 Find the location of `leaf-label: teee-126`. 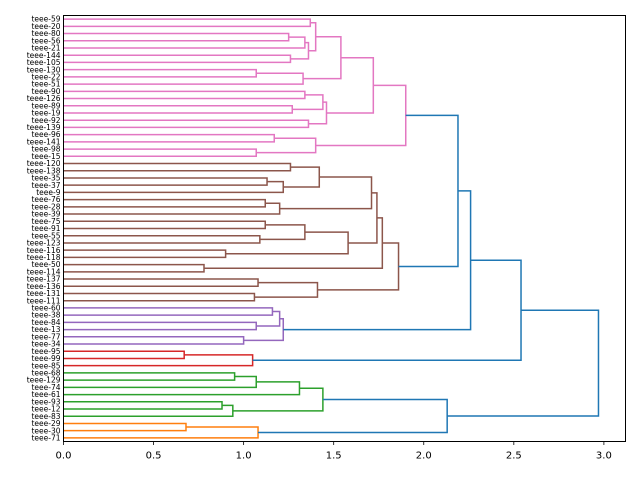

leaf-label: teee-126 is located at coordinates (44, 98).